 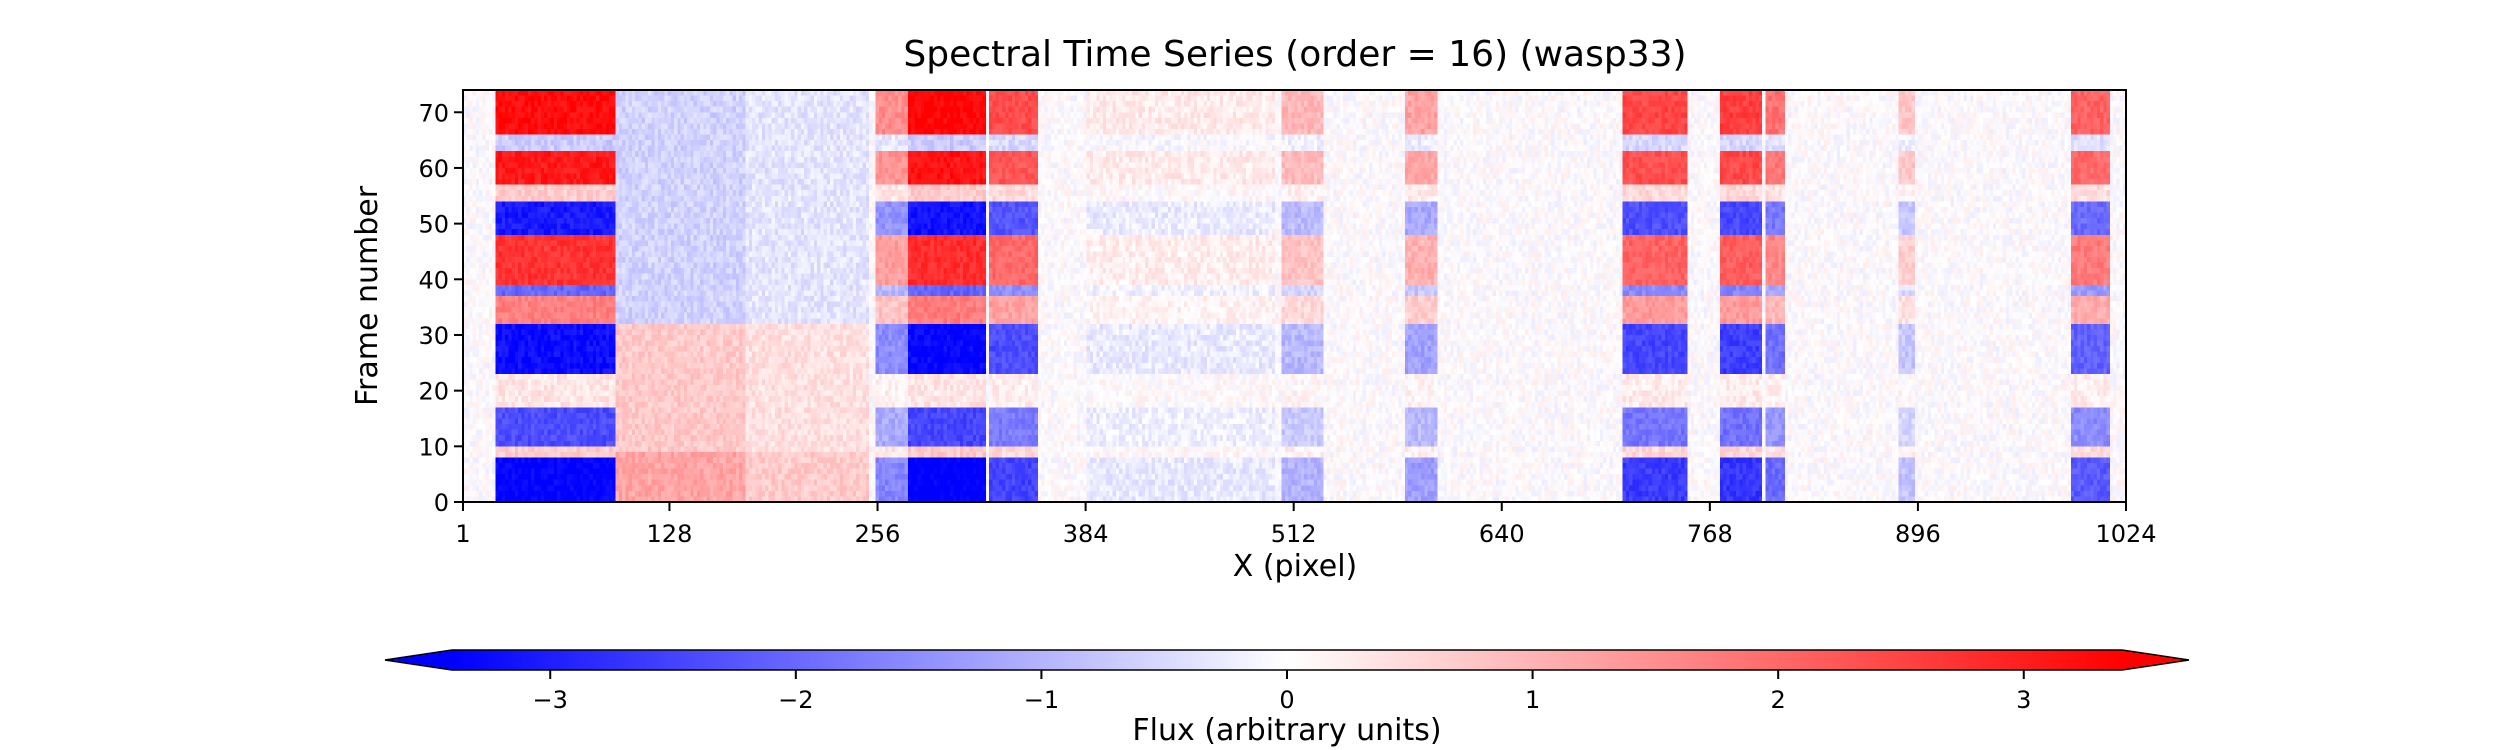 I want to click on y-tick-label: 0, so click(x=441, y=503).